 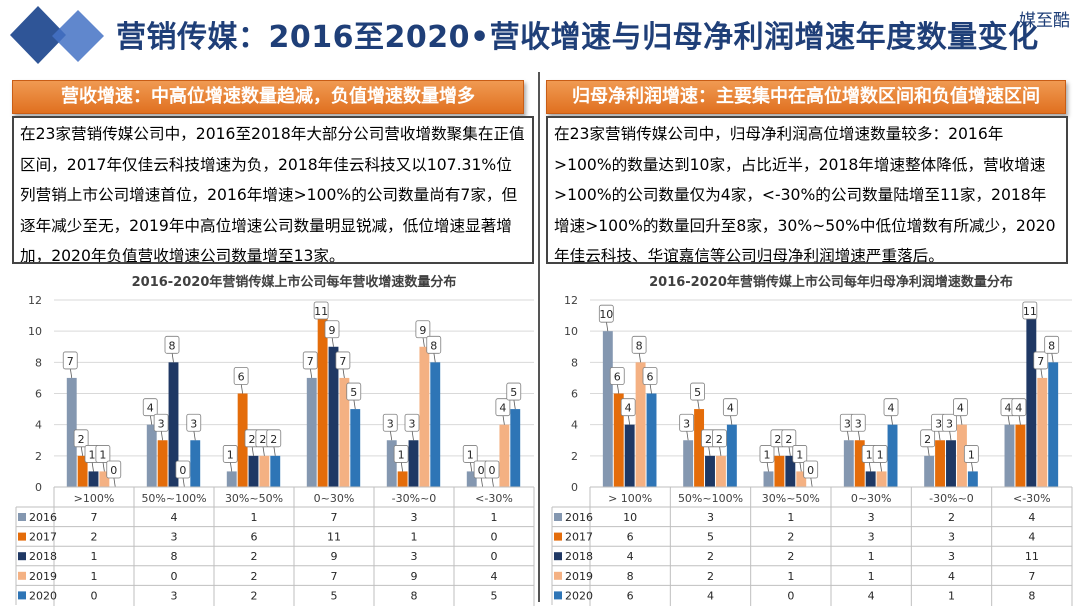 I want to click on y-tick-label: 8, so click(x=574, y=362).